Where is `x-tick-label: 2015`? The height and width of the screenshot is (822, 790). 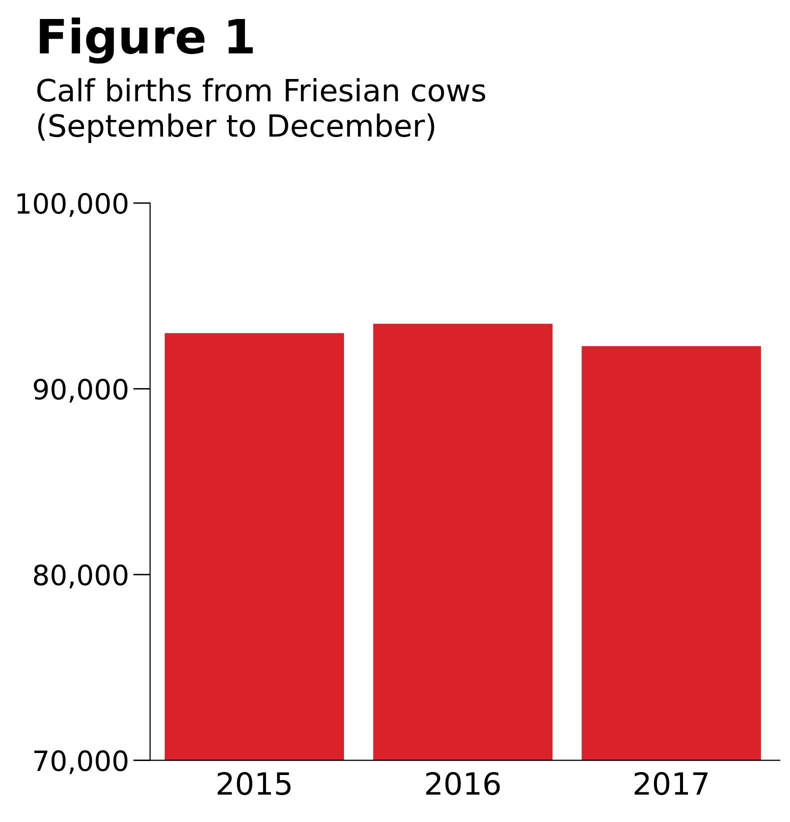 x-tick-label: 2015 is located at coordinates (254, 784).